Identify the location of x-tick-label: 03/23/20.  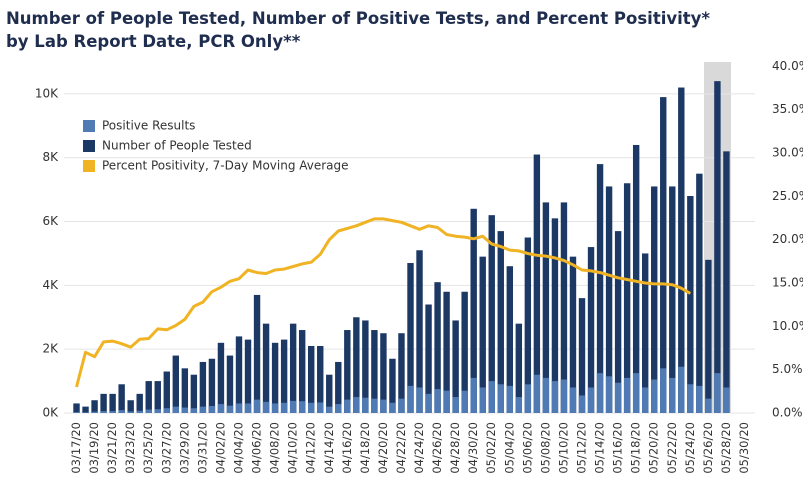
(130, 448).